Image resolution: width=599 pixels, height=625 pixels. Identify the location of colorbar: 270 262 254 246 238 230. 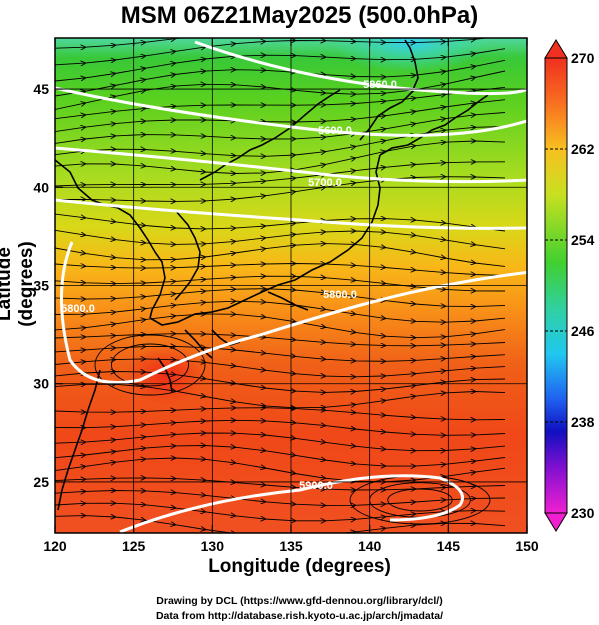
(569, 285).